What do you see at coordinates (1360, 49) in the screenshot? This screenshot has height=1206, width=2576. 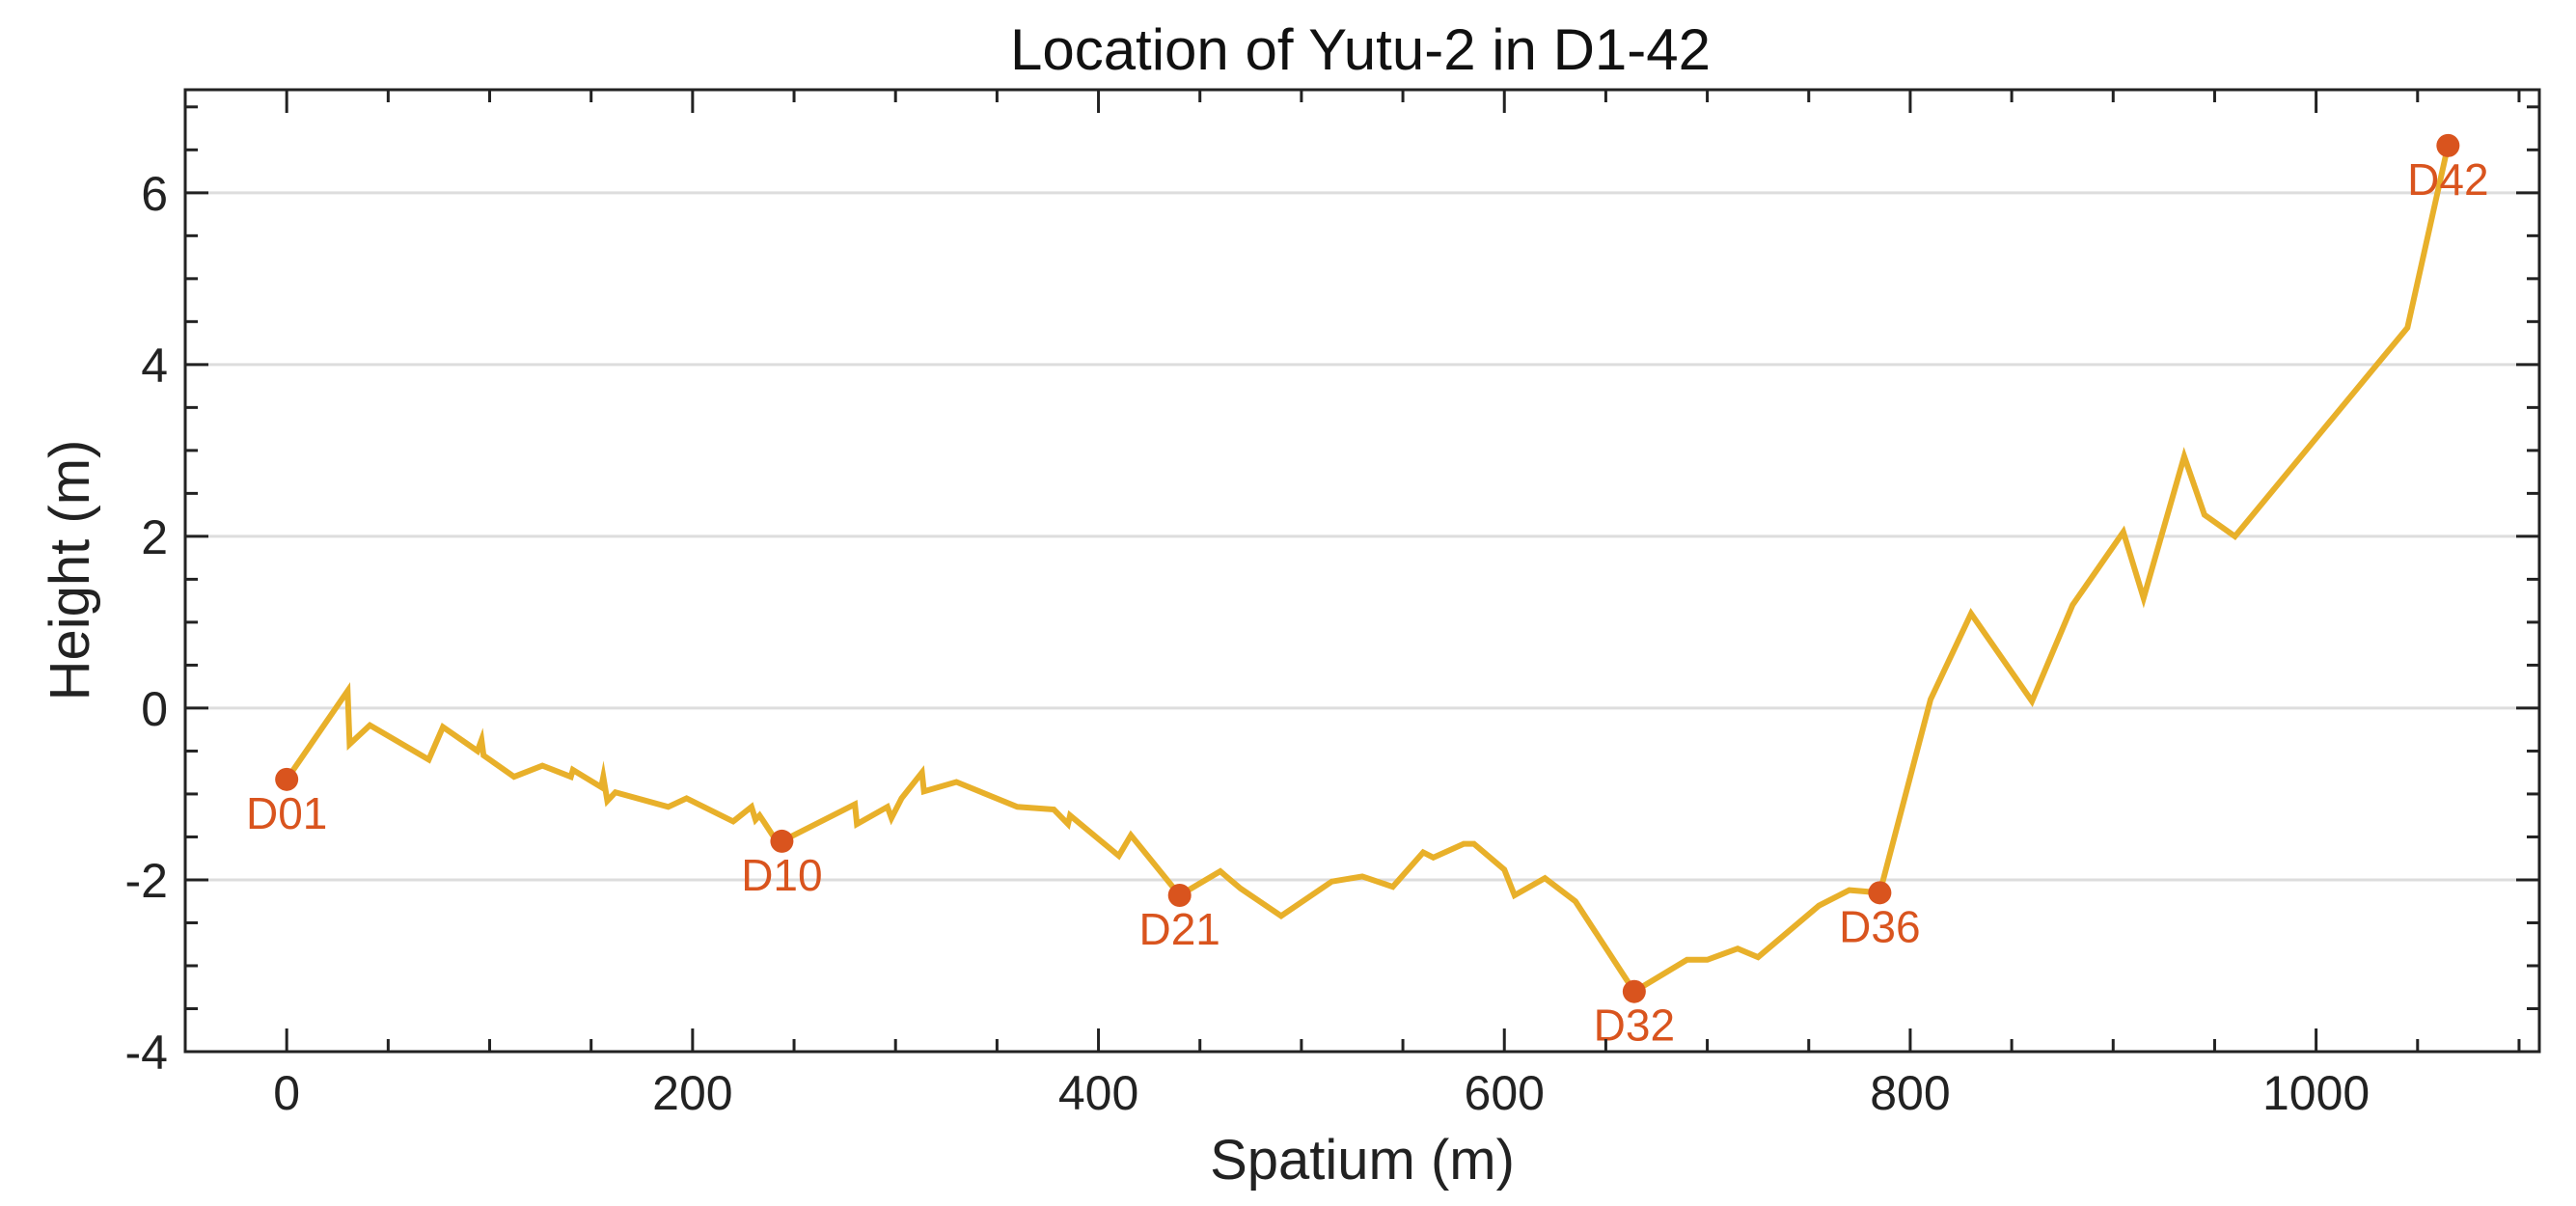 I see `chart-title: Location of Yutu-2 in D1-42` at bounding box center [1360, 49].